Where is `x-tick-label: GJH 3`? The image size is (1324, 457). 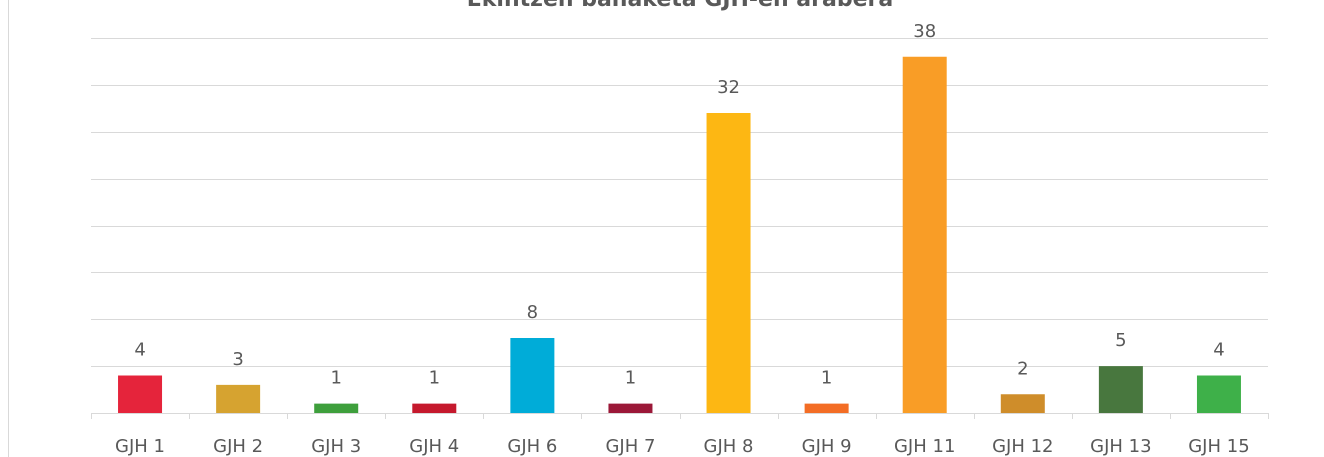 x-tick-label: GJH 3 is located at coordinates (336, 446).